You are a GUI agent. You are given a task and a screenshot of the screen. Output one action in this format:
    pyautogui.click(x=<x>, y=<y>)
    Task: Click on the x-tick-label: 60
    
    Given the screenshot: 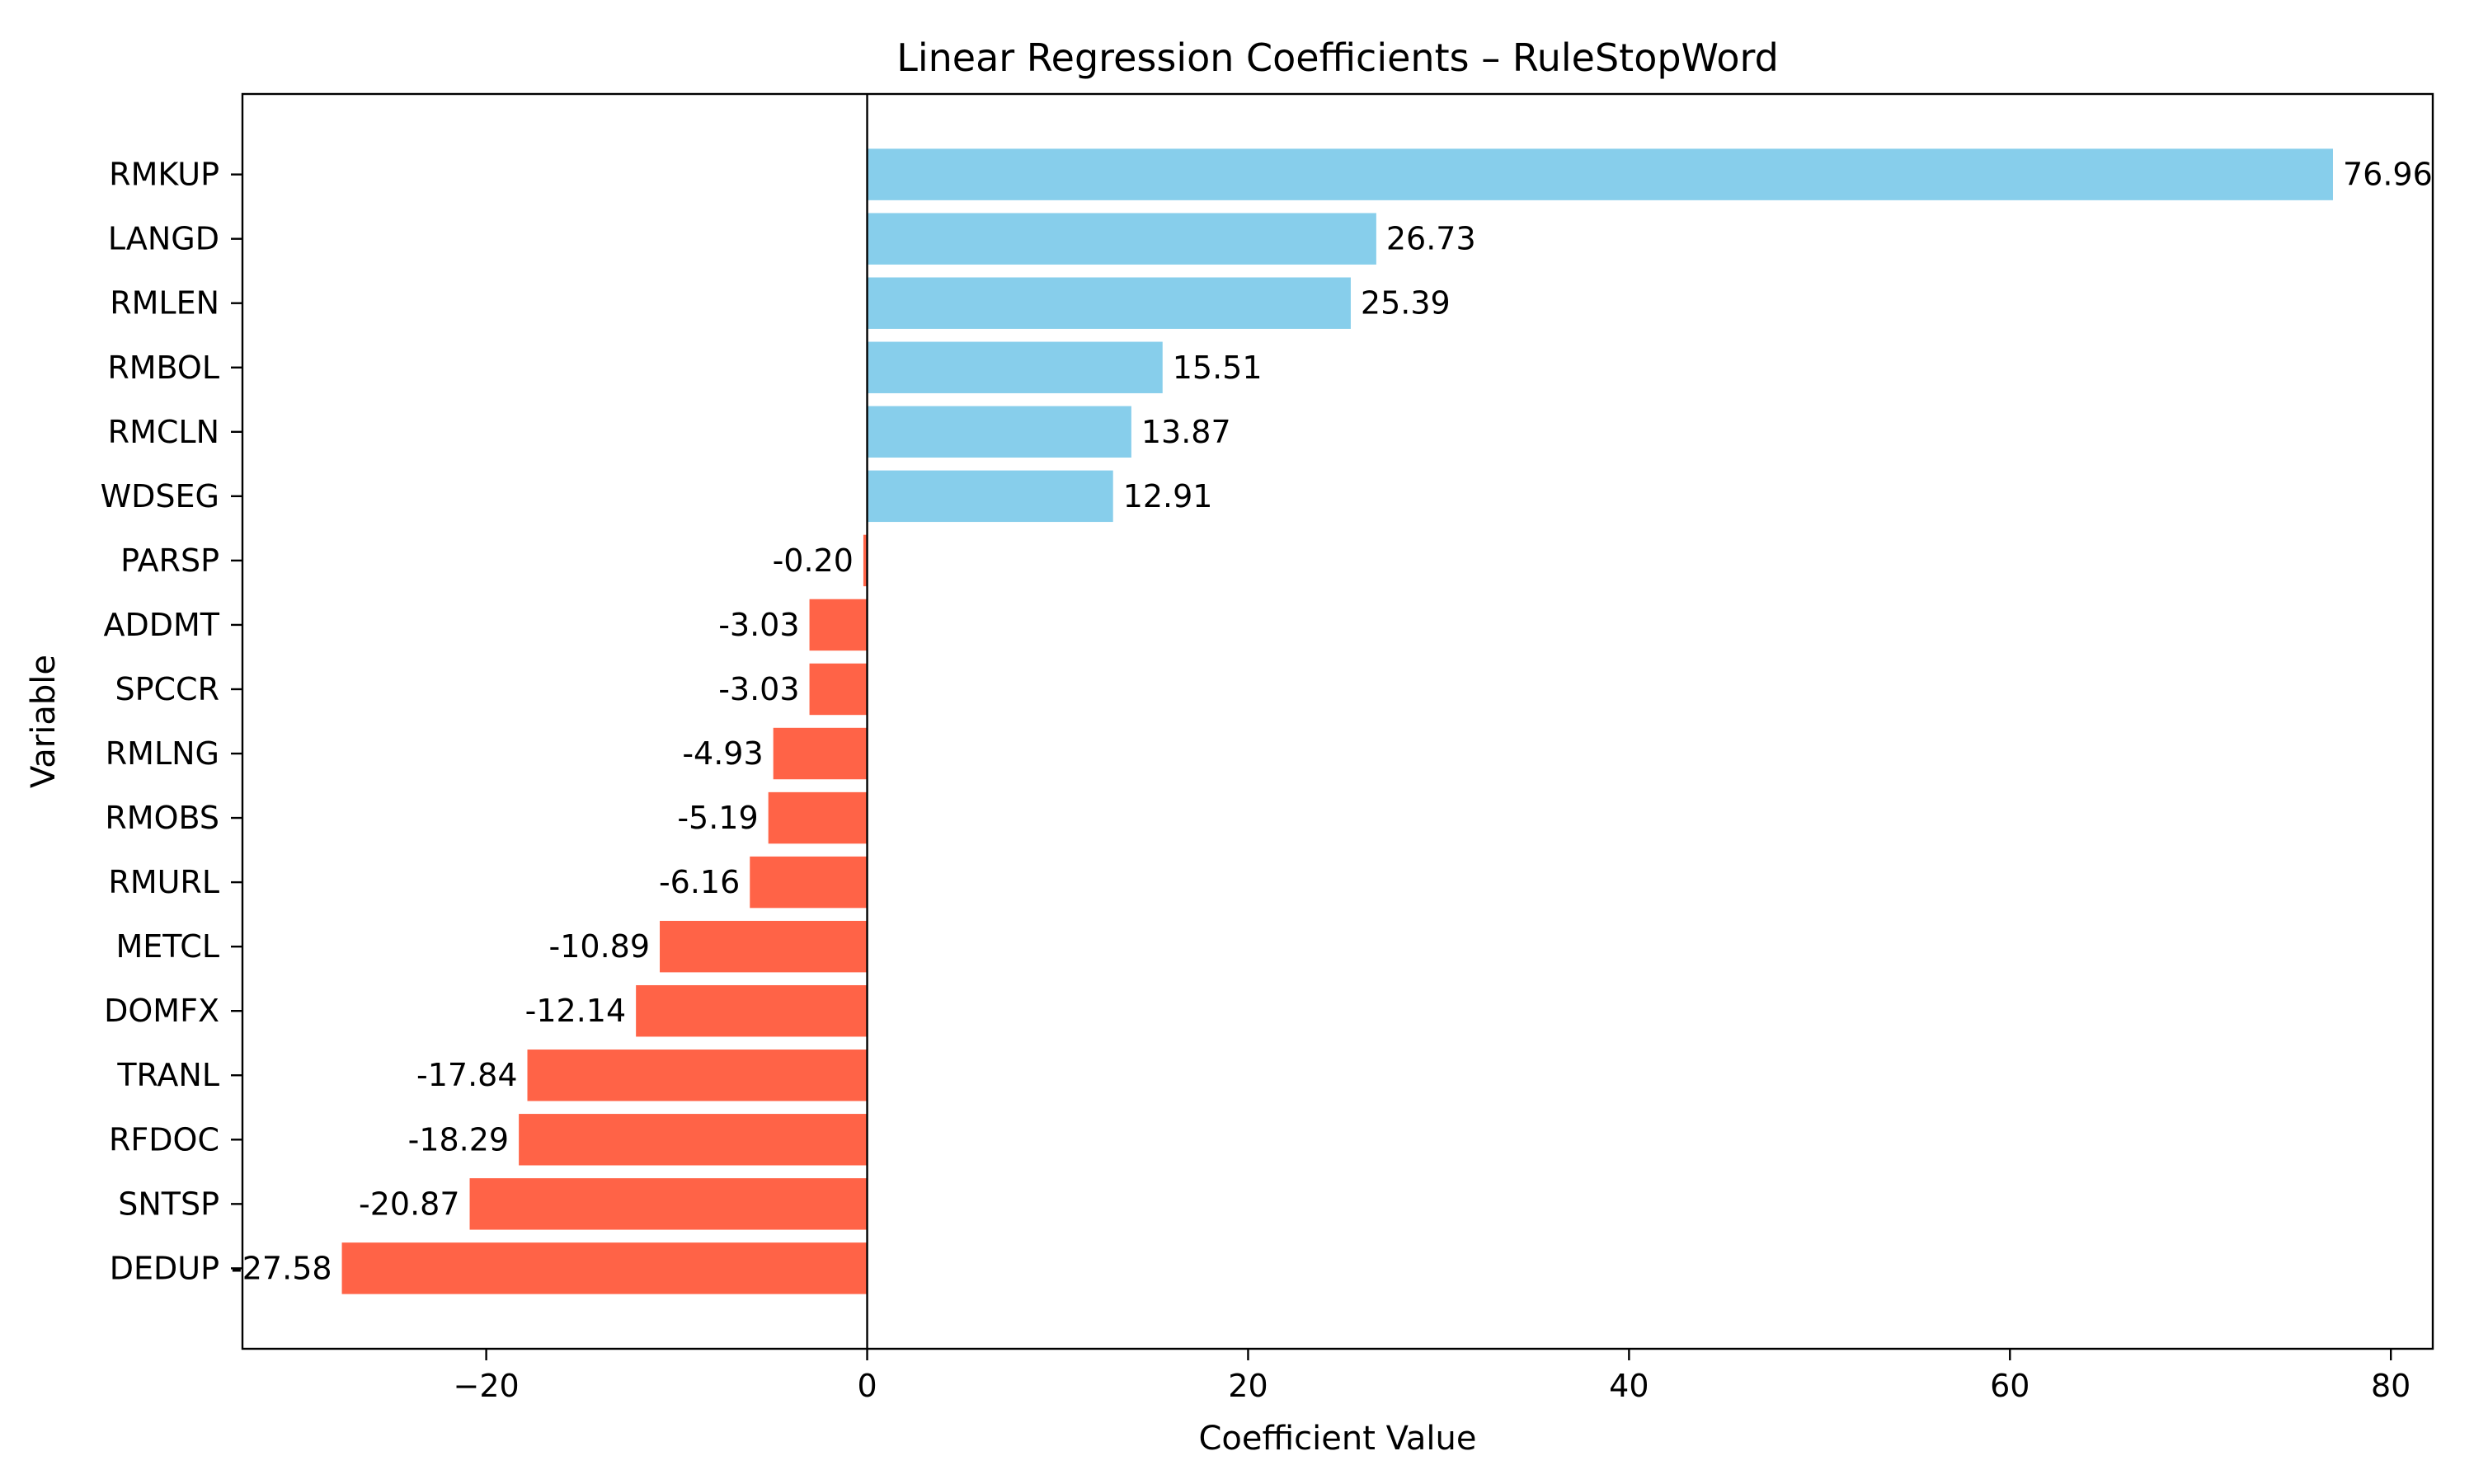 What is the action you would take?
    pyautogui.click(x=2010, y=1386)
    